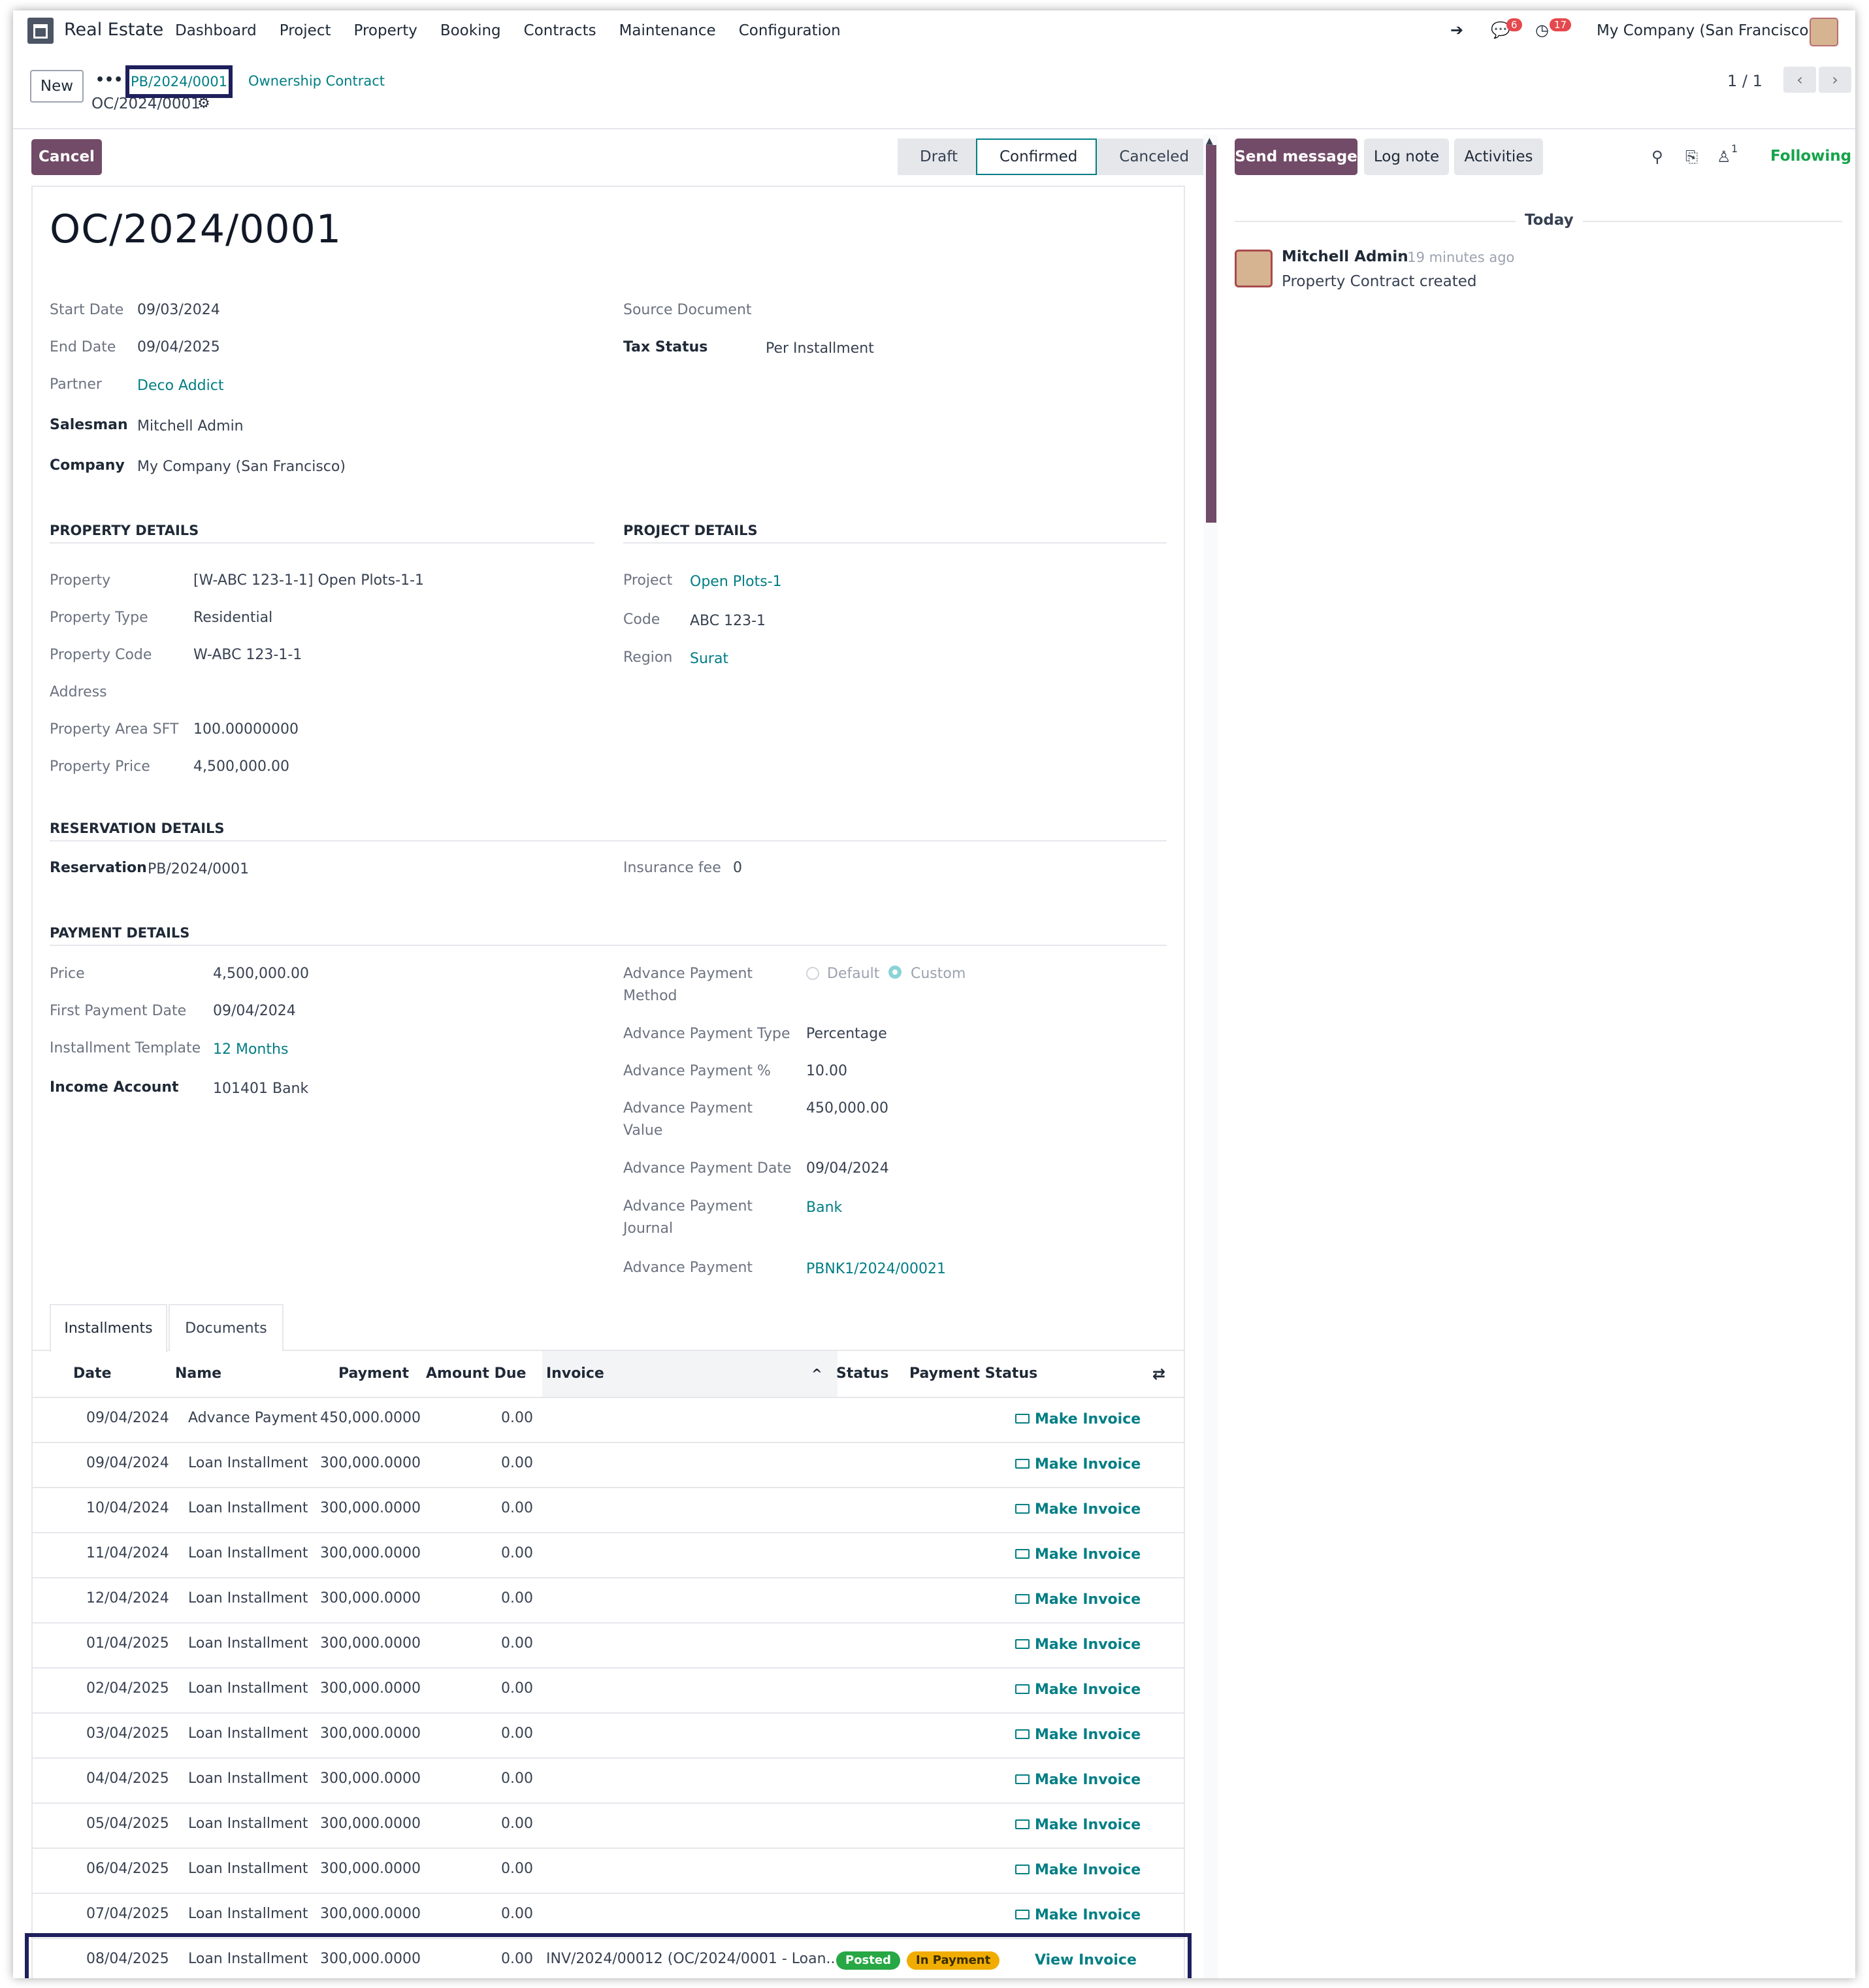 This screenshot has height=1988, width=1869. Describe the element at coordinates (308, 580) in the screenshot. I see `property-value: [W-ABC 123-1-1] Open Plots-1-1` at that location.